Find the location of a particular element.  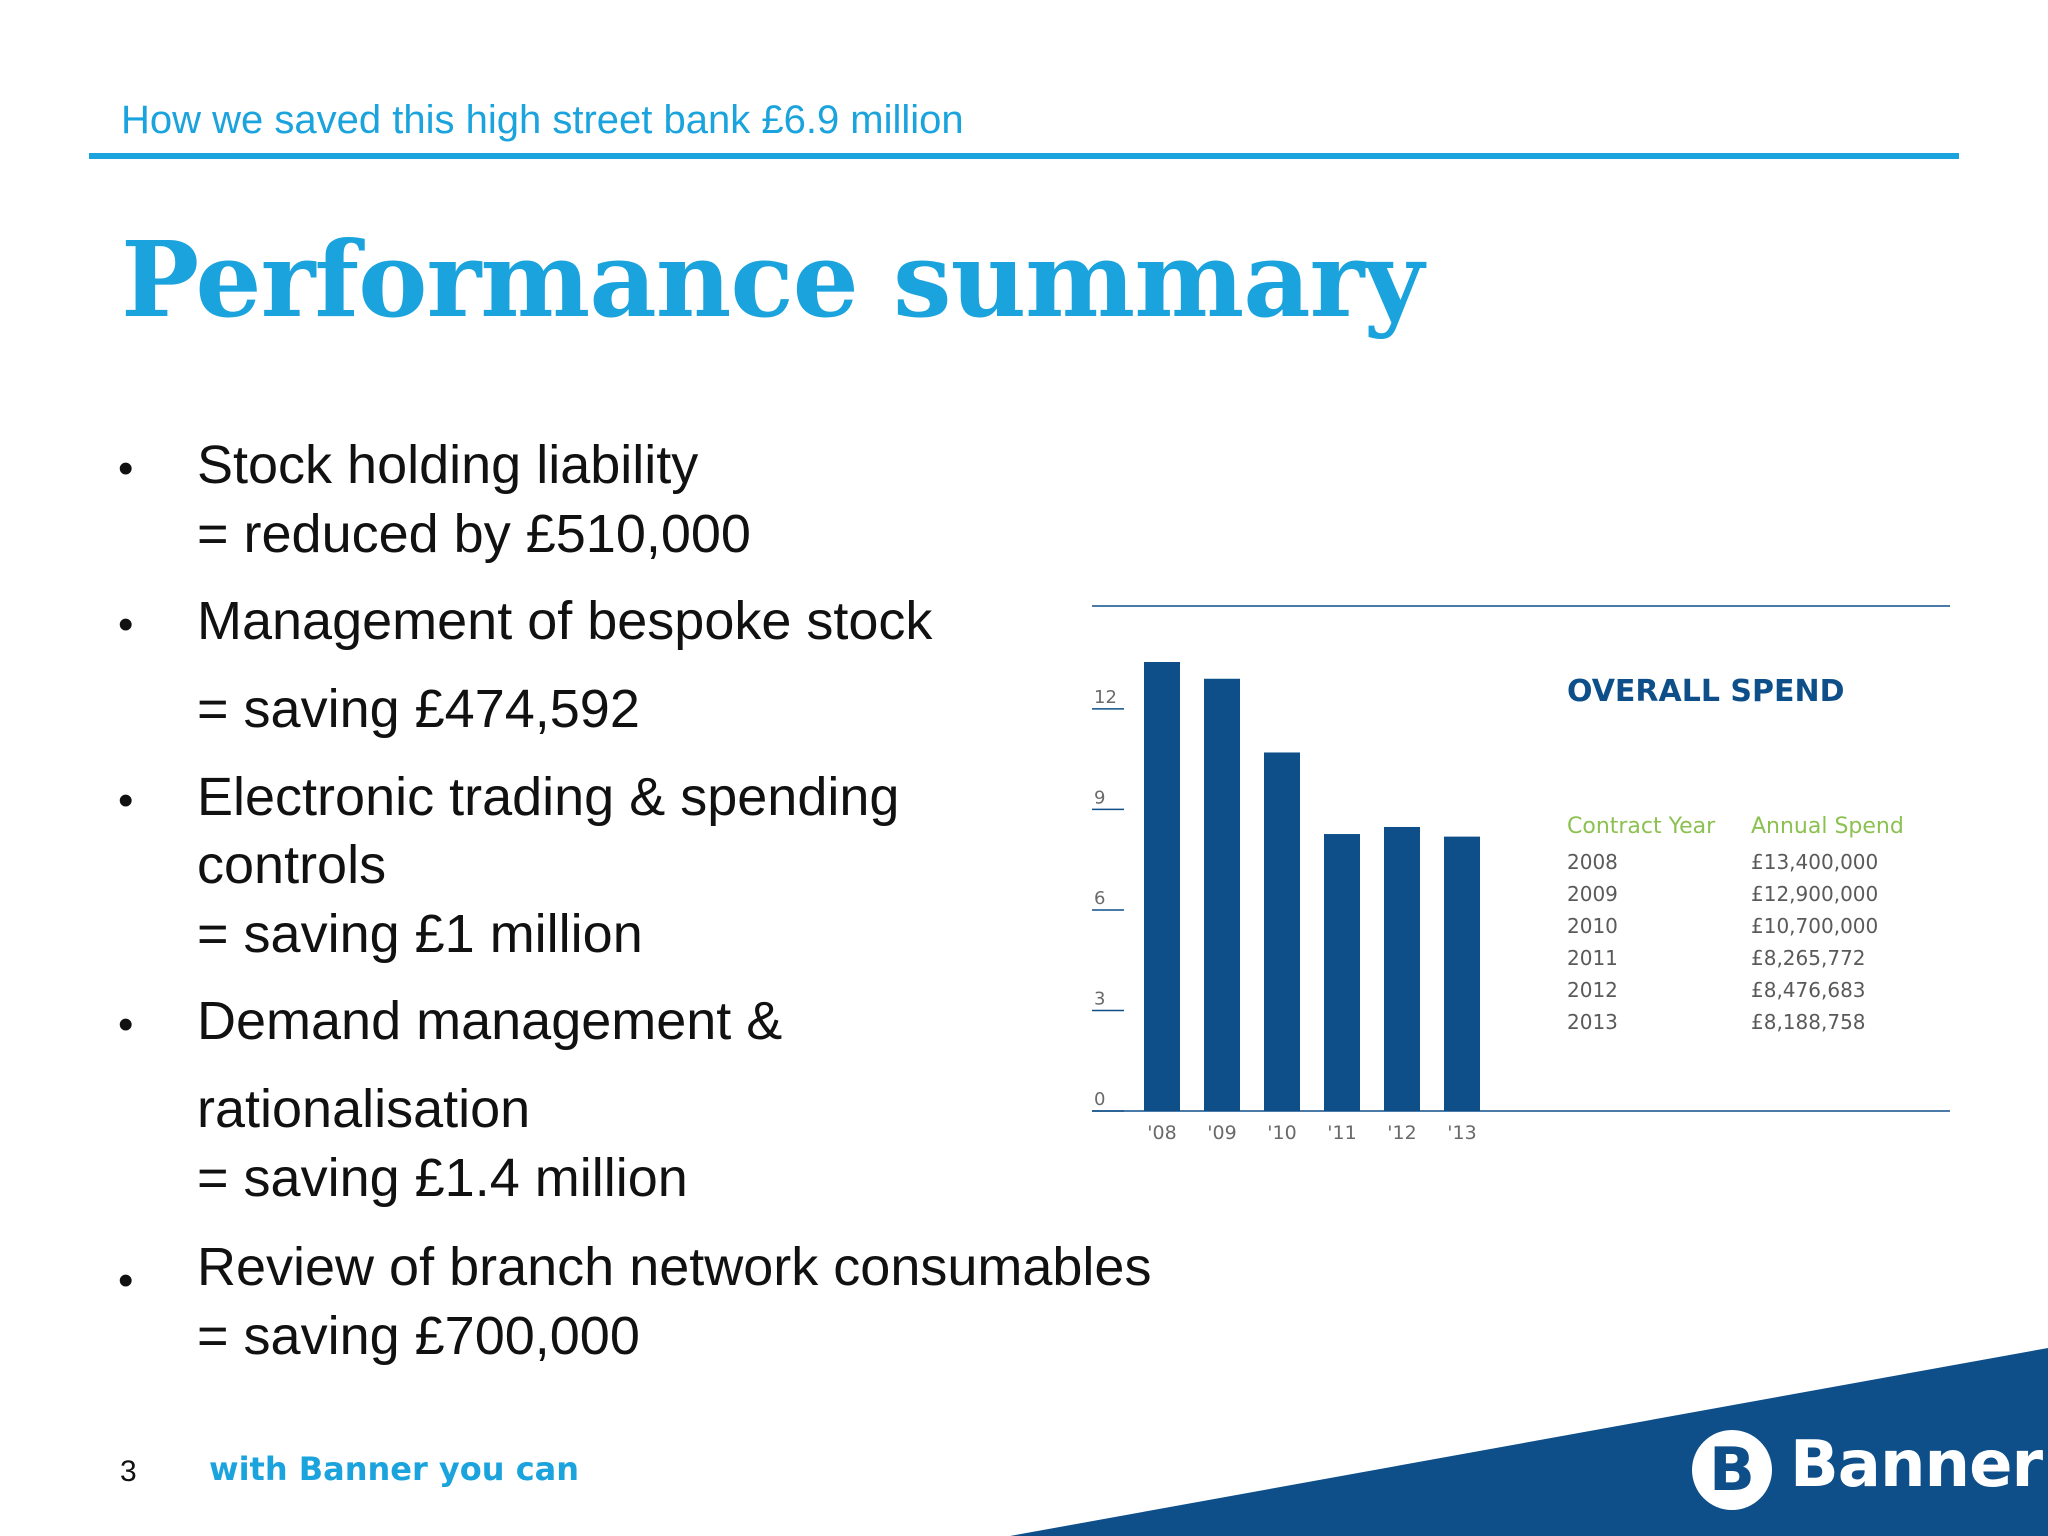

page-title: Performance summary is located at coordinates (772, 279).